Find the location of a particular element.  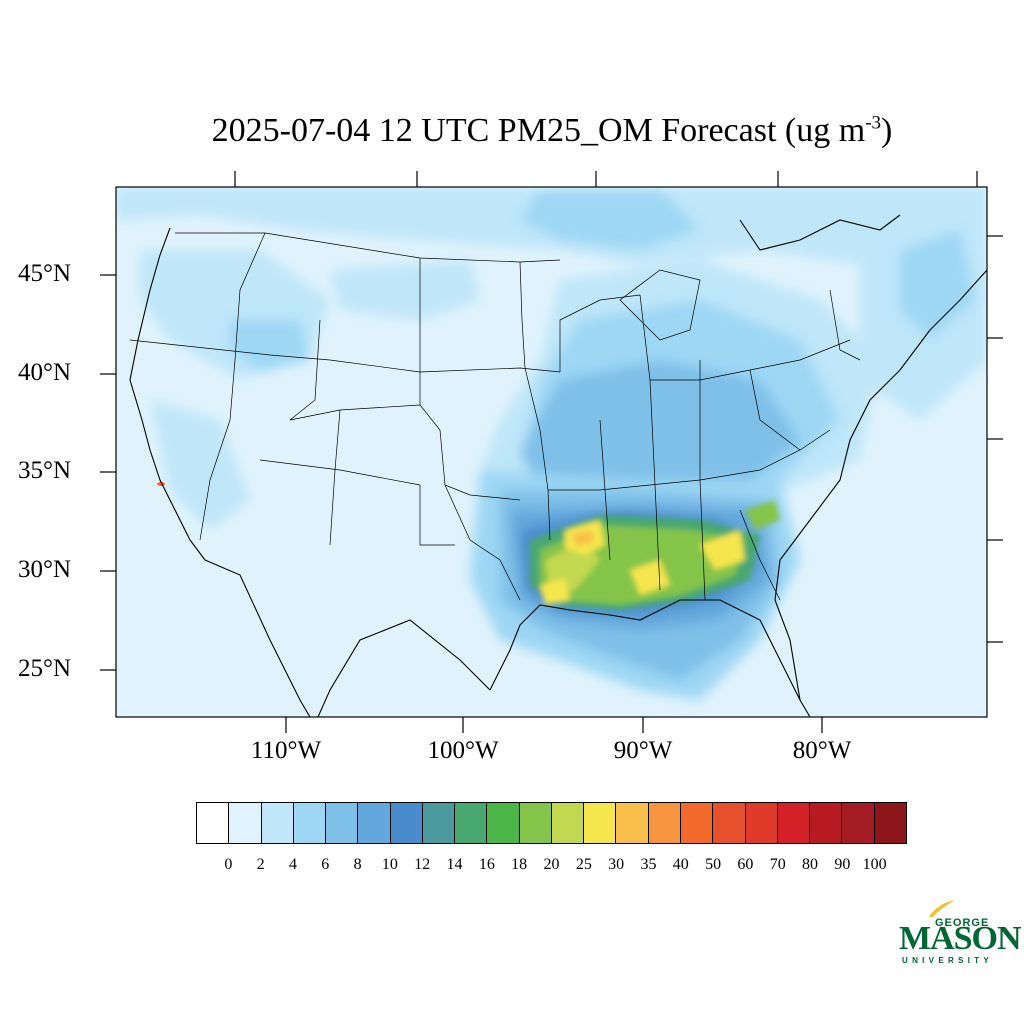

title-superscript: -3 is located at coordinates (873, 123).